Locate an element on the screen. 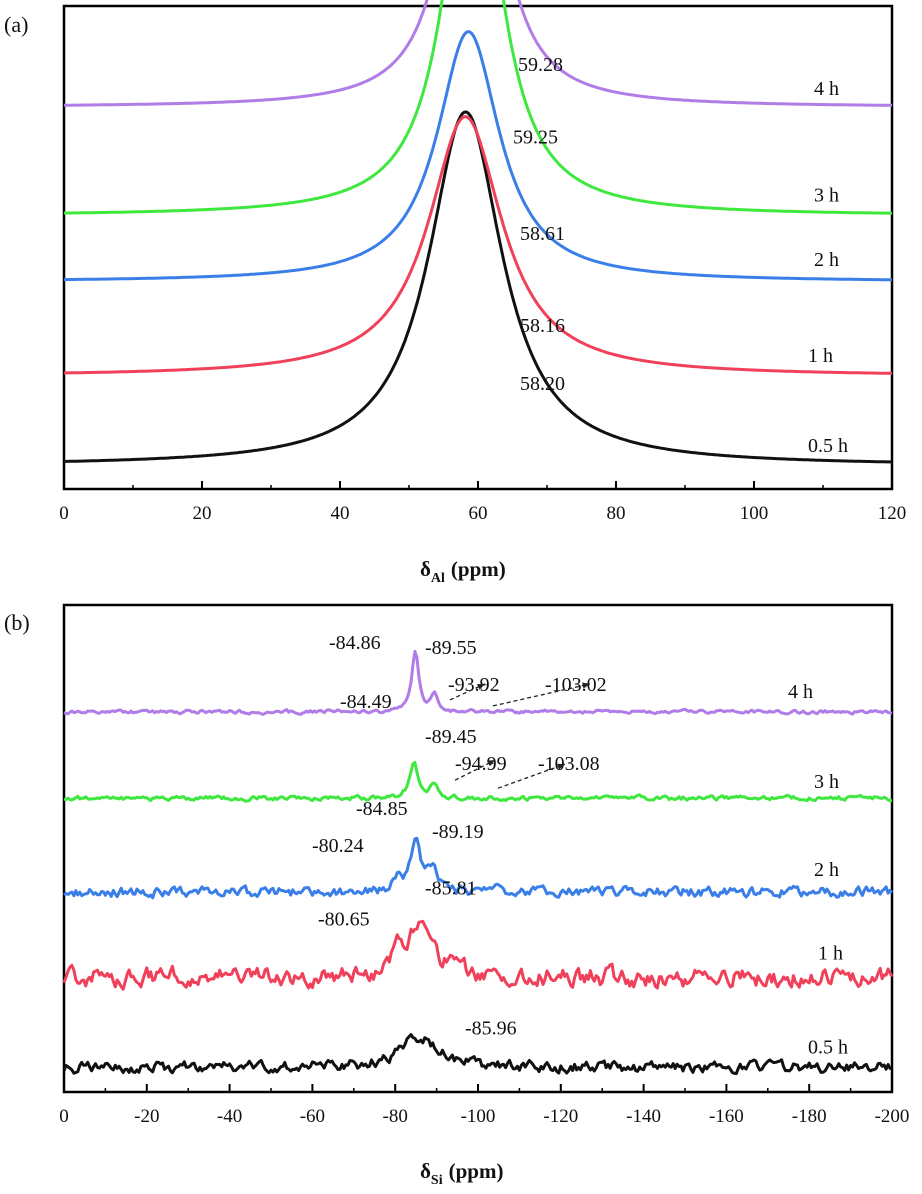 This screenshot has width=922, height=1194. peak-label: -84.49 is located at coordinates (366, 702).